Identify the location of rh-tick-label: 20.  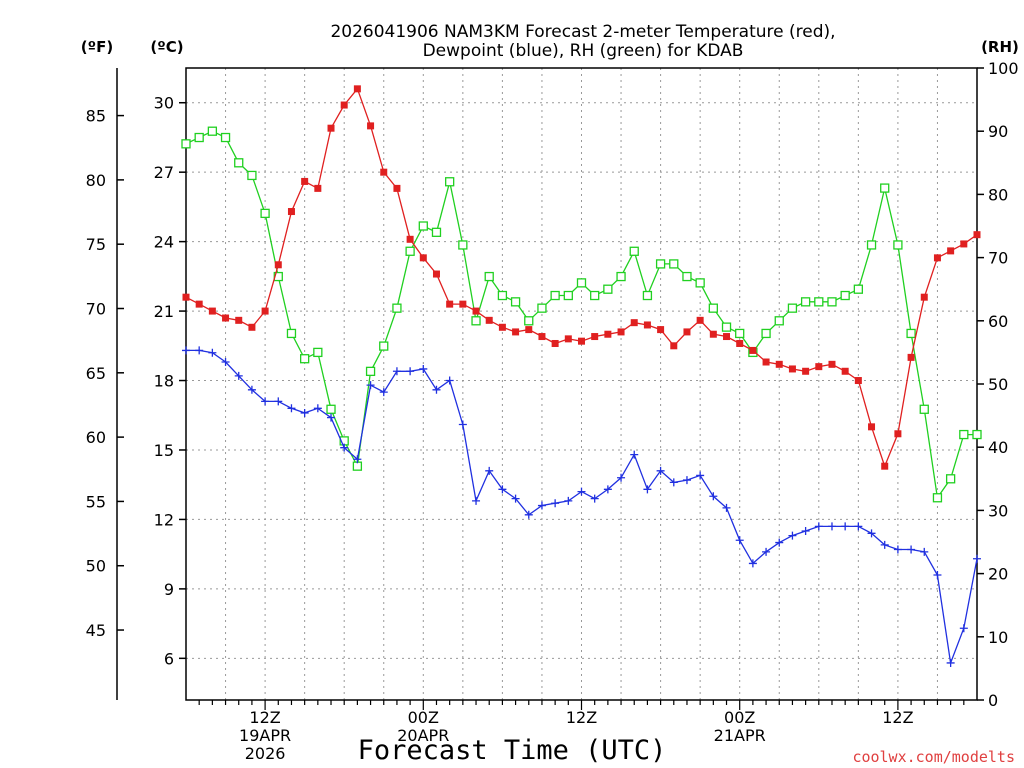
(998, 574).